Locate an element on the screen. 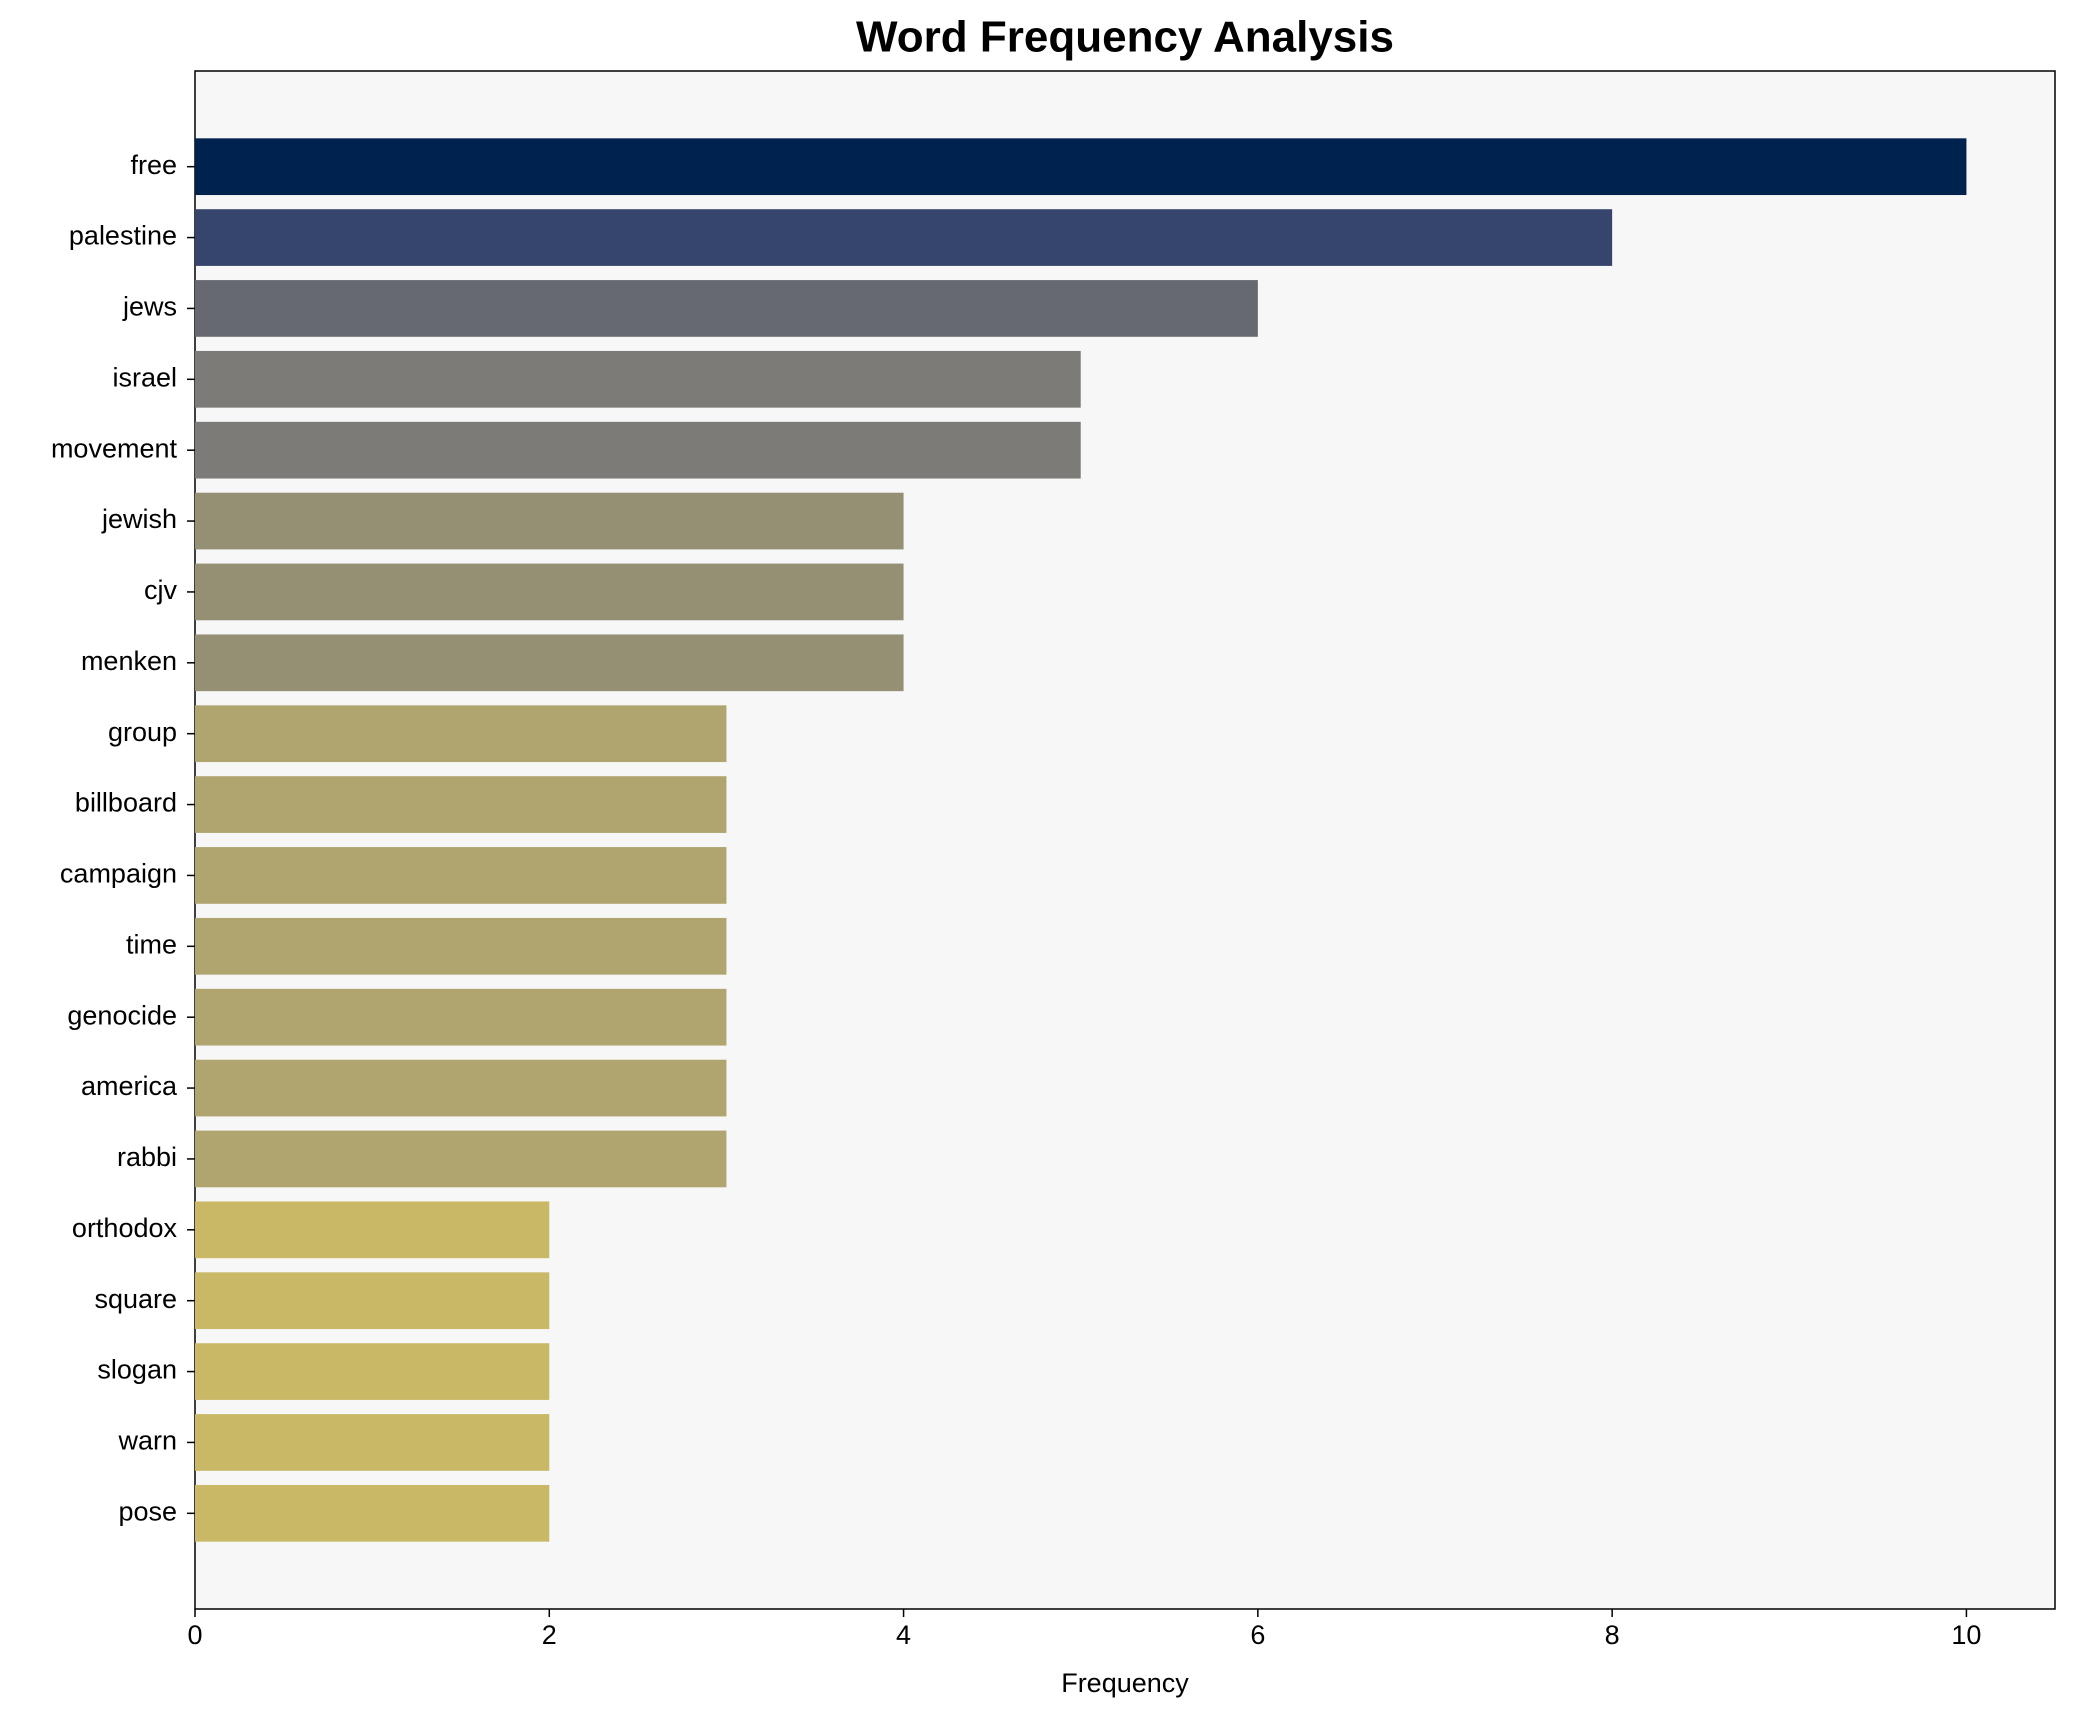 The image size is (2075, 1722). y-tick-label: genocide is located at coordinates (122, 1015).